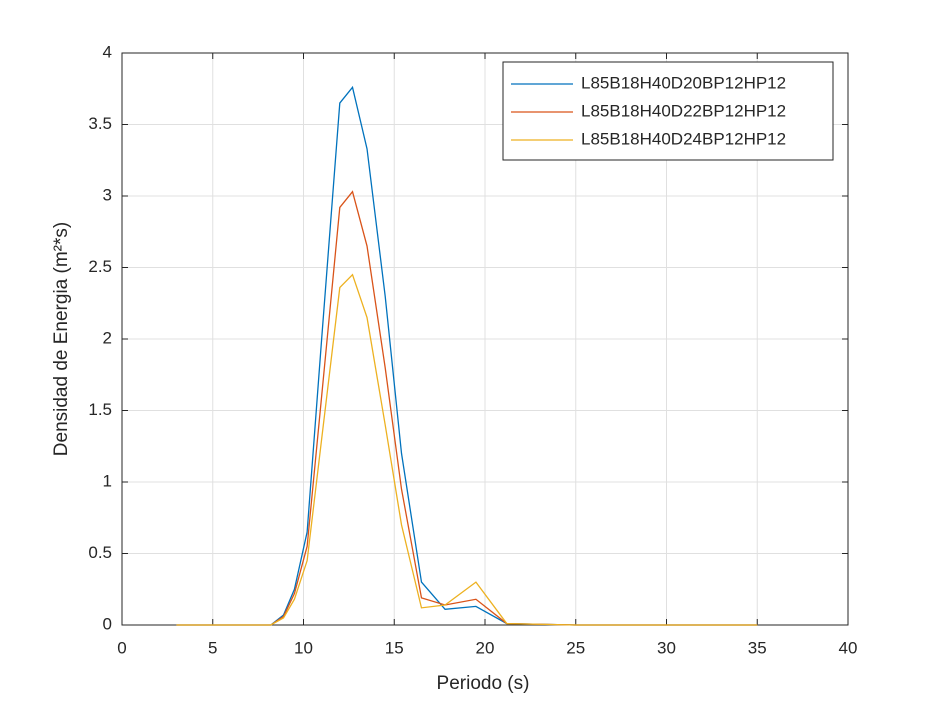 The height and width of the screenshot is (702, 936). What do you see at coordinates (100, 123) in the screenshot?
I see `y-tick-label: 3.5` at bounding box center [100, 123].